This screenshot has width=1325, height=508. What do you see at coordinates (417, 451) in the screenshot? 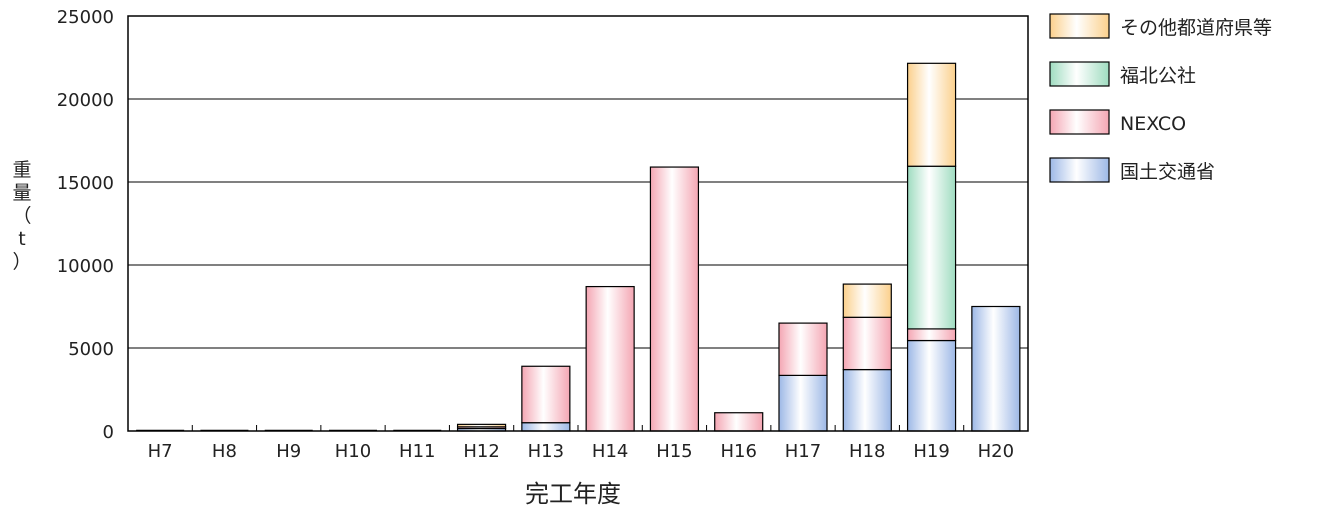
I see `x-tick-label: H11` at bounding box center [417, 451].